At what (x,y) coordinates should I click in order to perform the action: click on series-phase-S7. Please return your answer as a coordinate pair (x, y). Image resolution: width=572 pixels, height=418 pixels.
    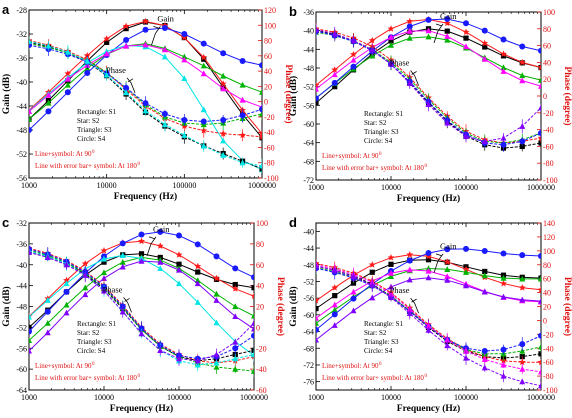
    Looking at the image, I should click on (428, 84).